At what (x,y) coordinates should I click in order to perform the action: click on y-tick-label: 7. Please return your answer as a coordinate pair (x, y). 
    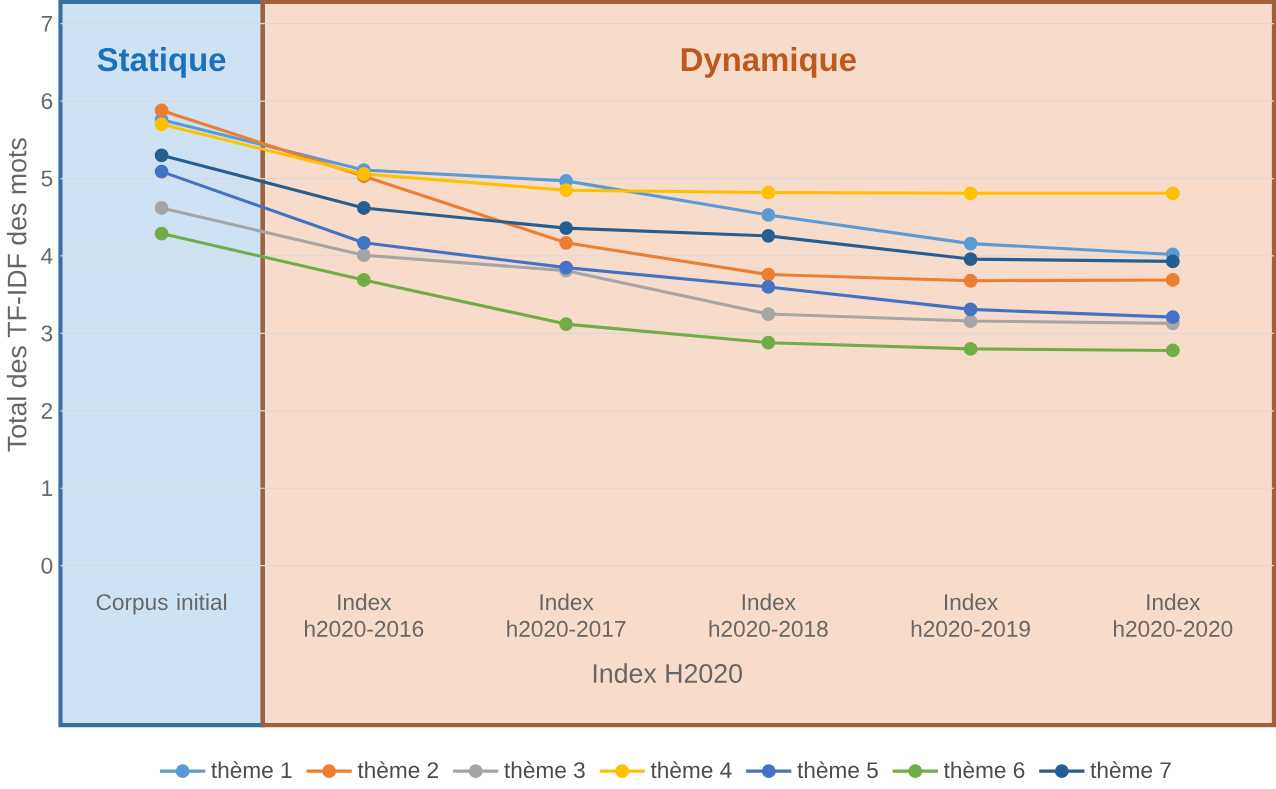
    Looking at the image, I should click on (47, 23).